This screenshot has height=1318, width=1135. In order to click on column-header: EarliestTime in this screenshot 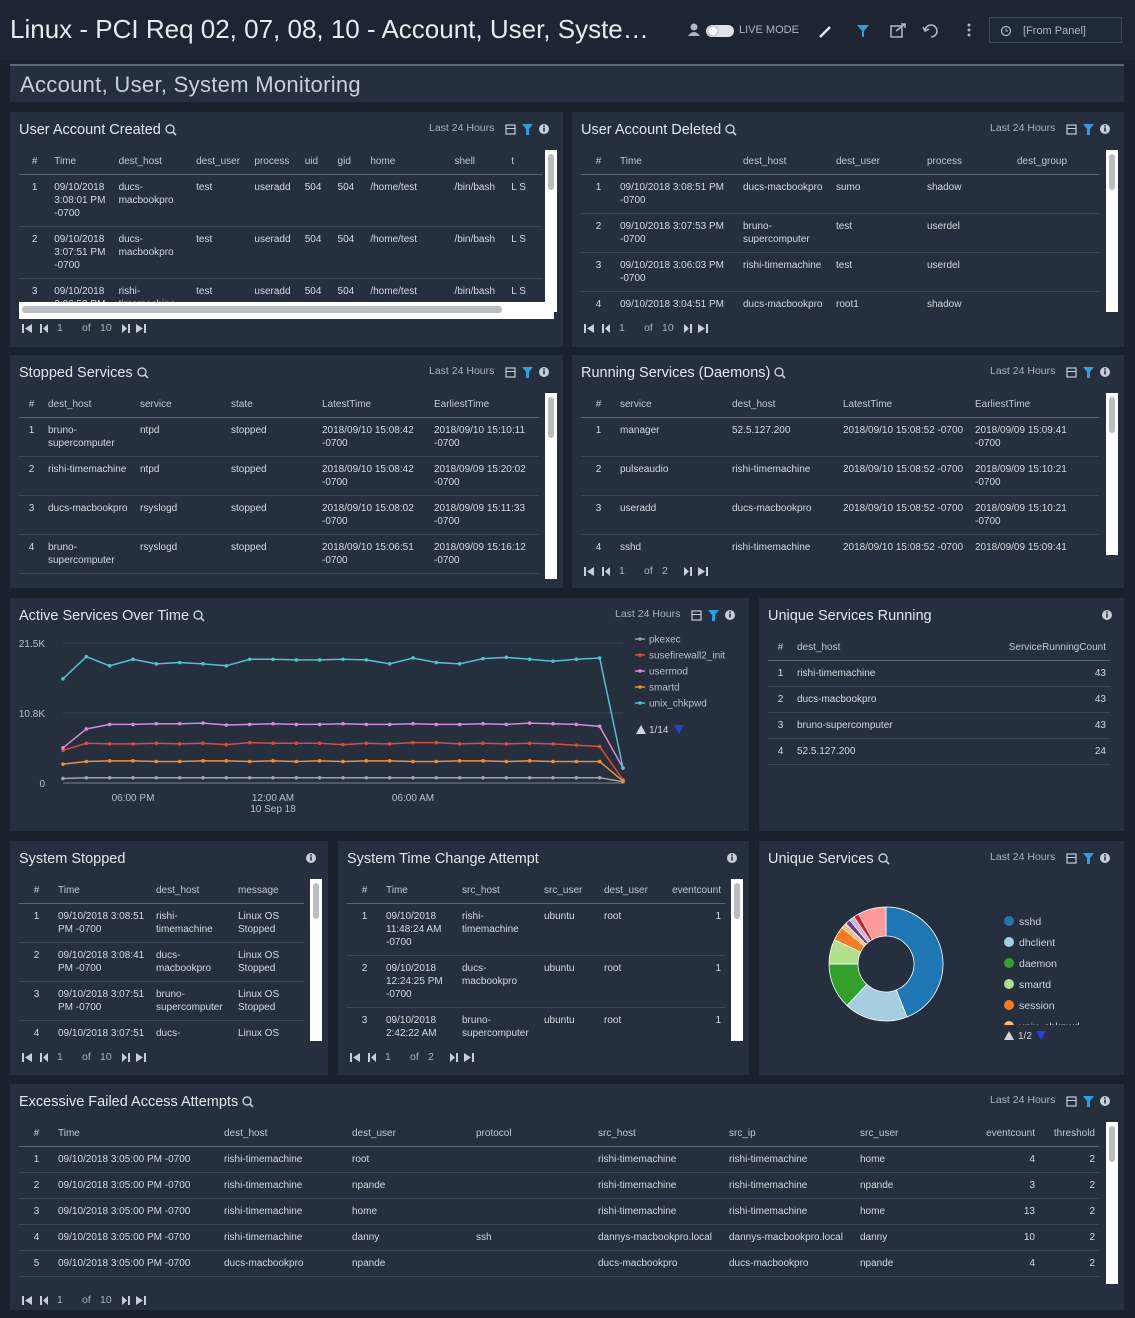, I will do `click(1035, 405)`.